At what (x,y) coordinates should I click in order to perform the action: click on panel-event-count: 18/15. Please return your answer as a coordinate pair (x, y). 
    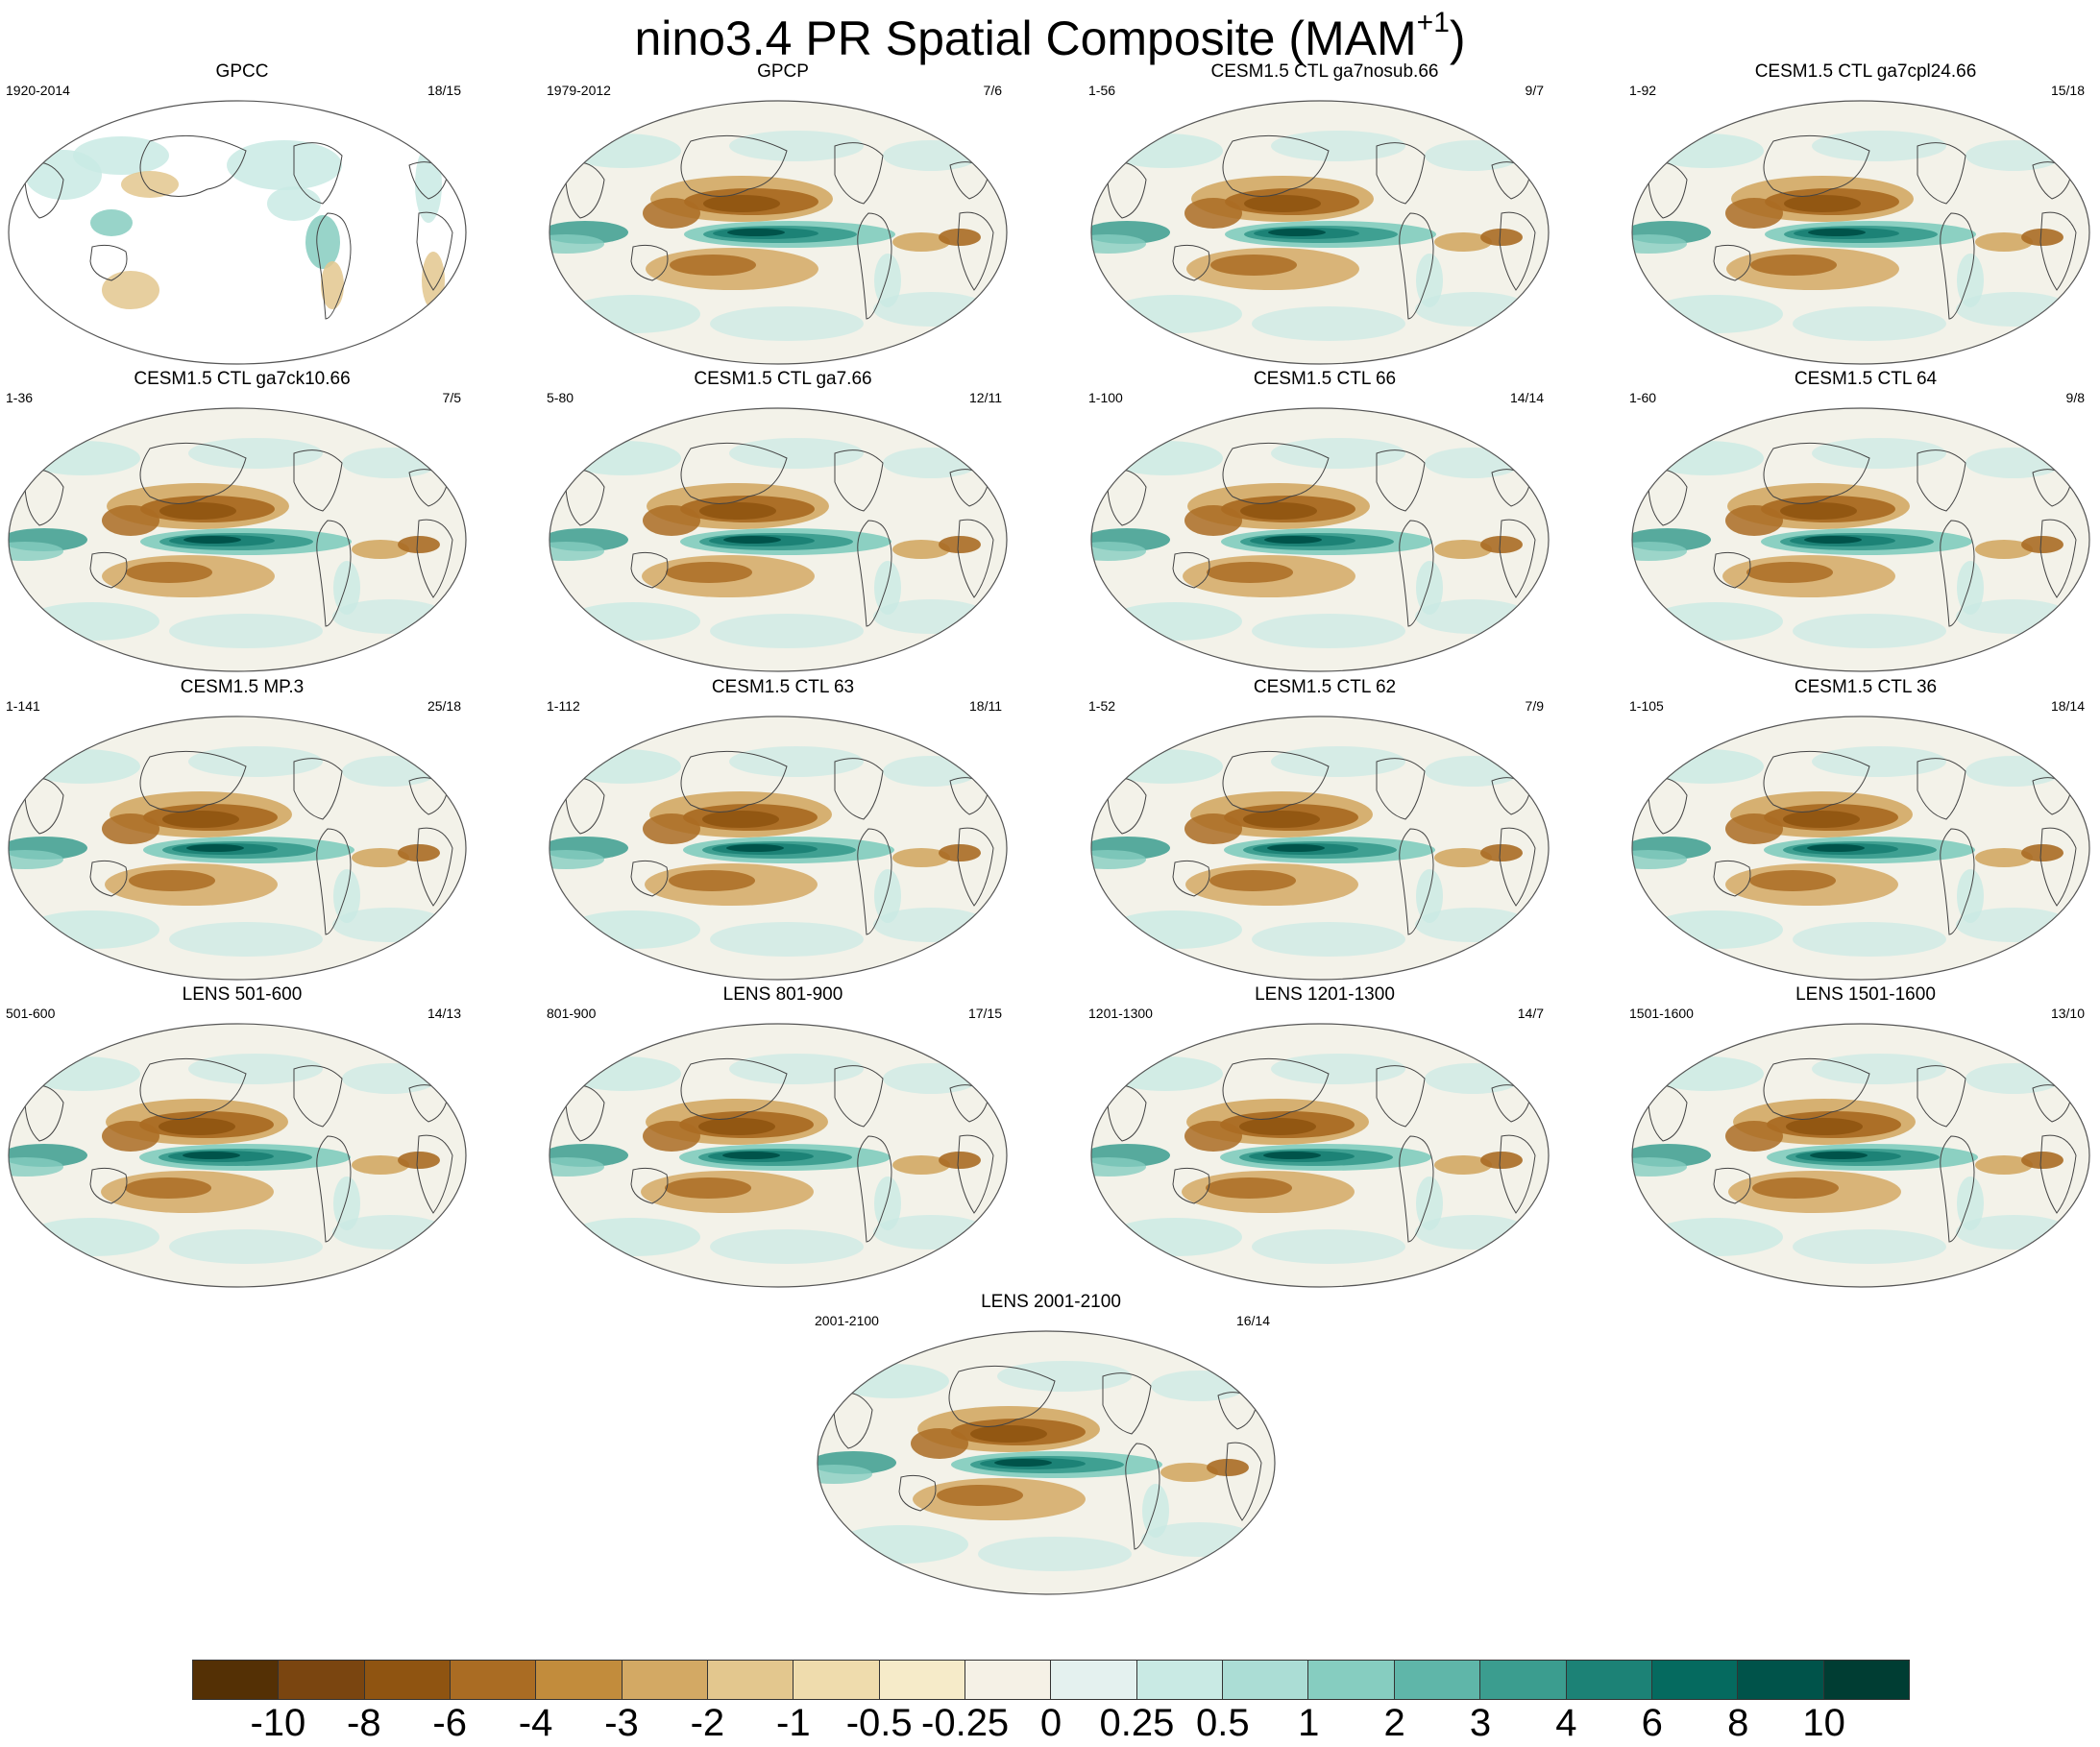
    Looking at the image, I should click on (444, 90).